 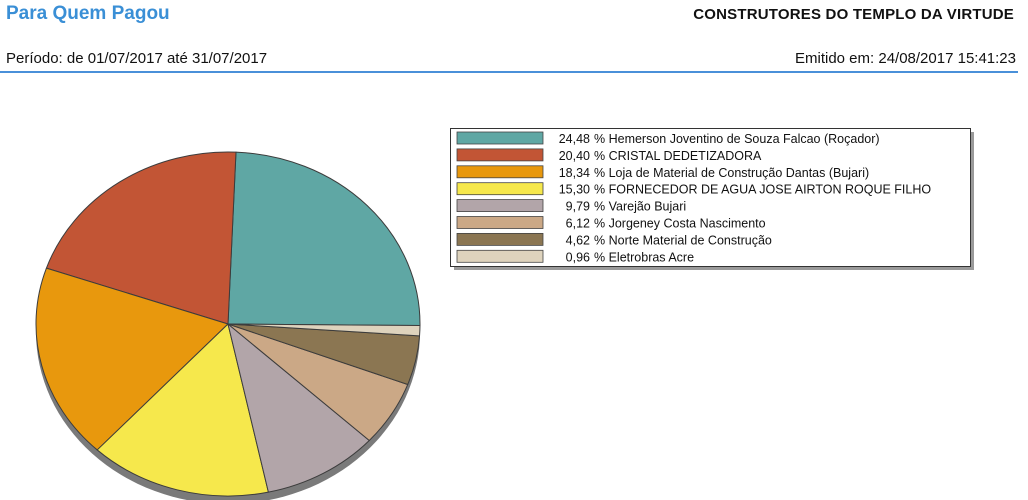 I want to click on legend-label: % Norte Material de Construção, so click(x=683, y=240).